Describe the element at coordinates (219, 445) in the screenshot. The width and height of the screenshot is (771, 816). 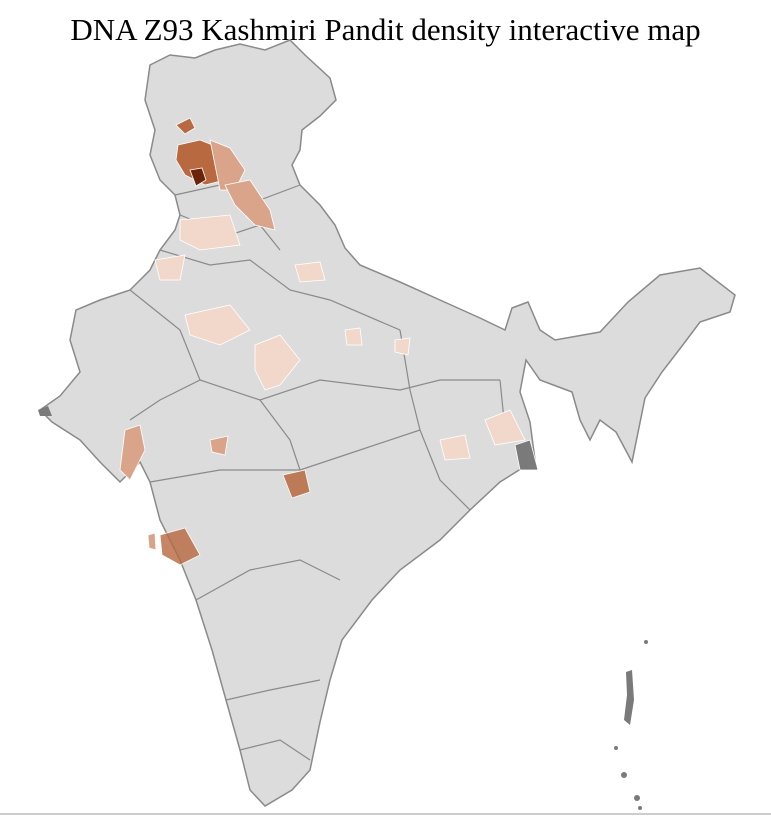
I see `region-mp-south` at that location.